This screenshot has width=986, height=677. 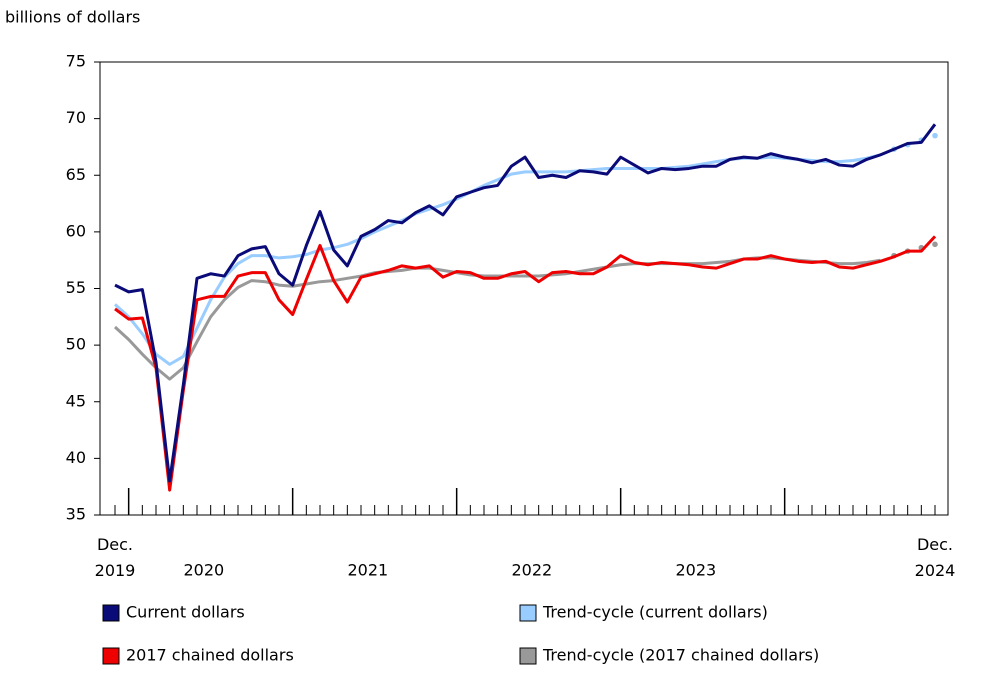 I want to click on y-tick-label: 70, so click(x=76, y=117).